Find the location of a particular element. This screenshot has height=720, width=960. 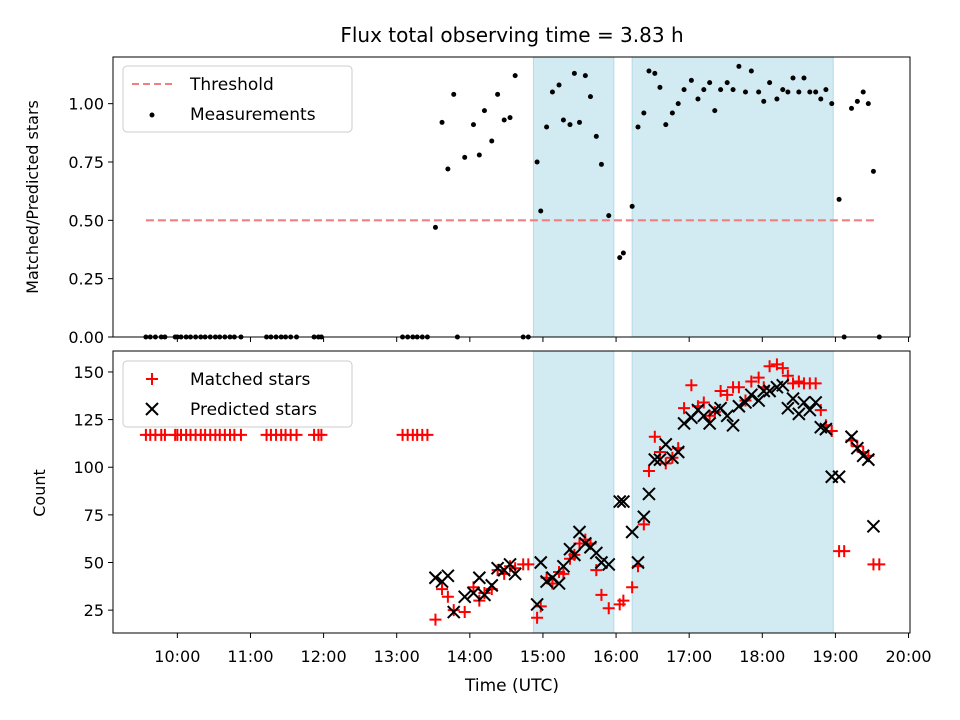

x-tick-label: 13:00 is located at coordinates (397, 656).